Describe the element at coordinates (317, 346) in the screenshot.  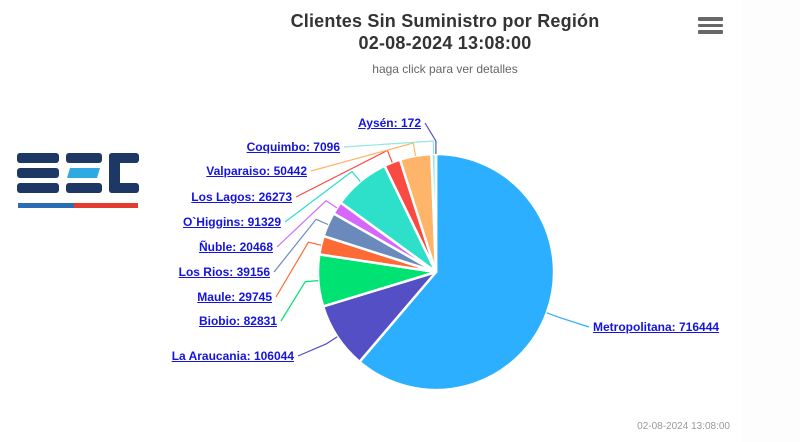
I see `label-connector-la-araucania` at that location.